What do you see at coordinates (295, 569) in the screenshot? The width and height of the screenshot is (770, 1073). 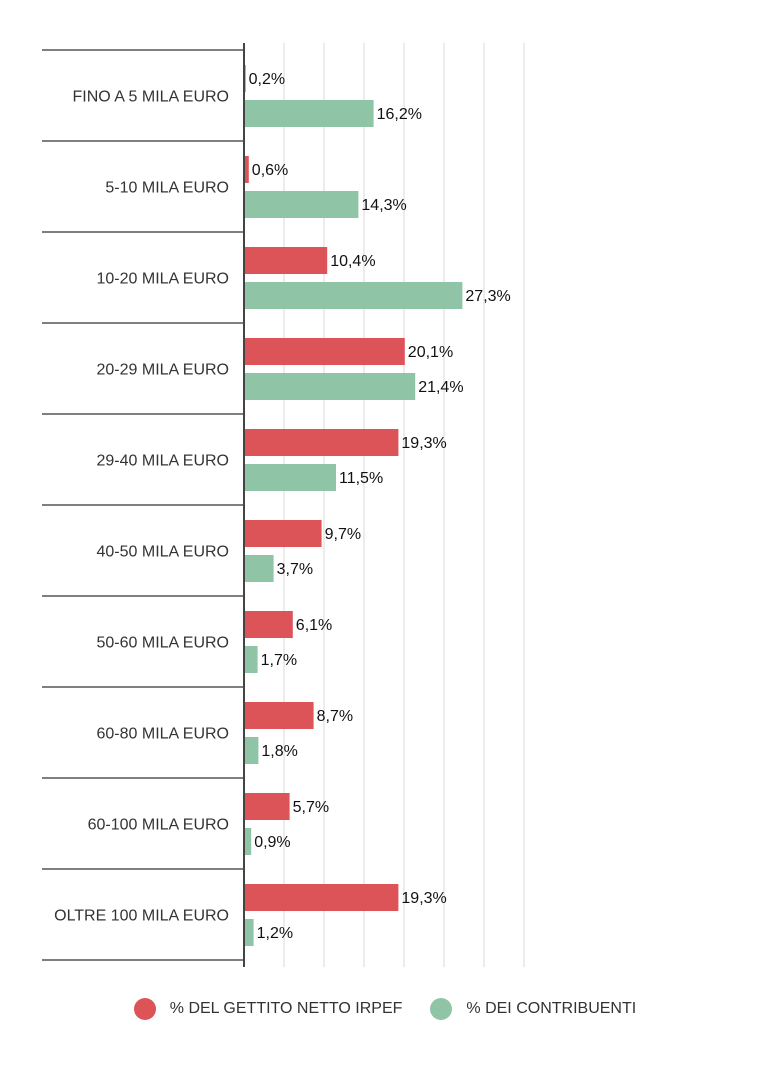 I see `data-label: 3,7%` at bounding box center [295, 569].